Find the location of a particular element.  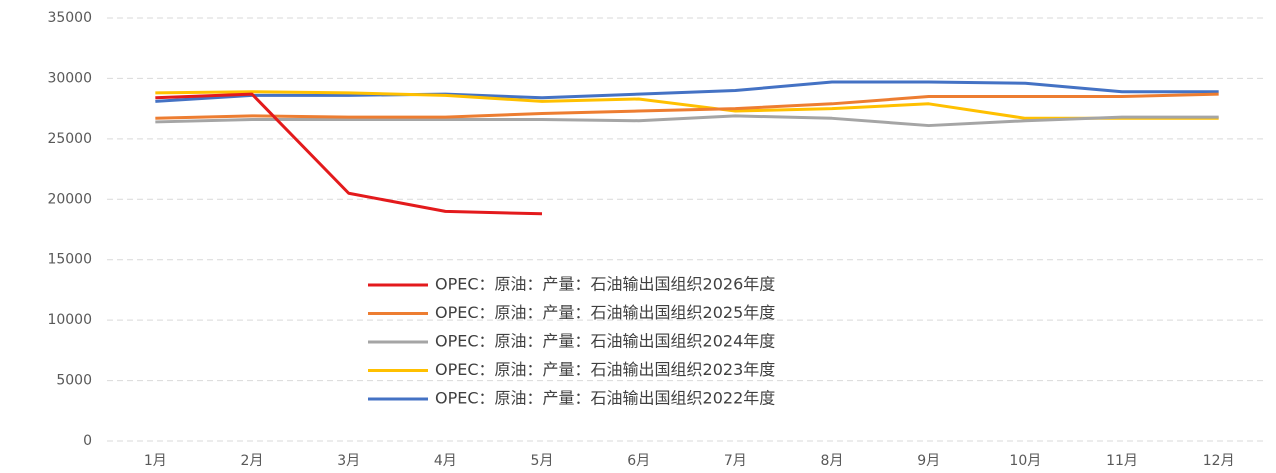

legend-label: OPEC：原油：产量：石油输出国组织2022年度 is located at coordinates (605, 398).